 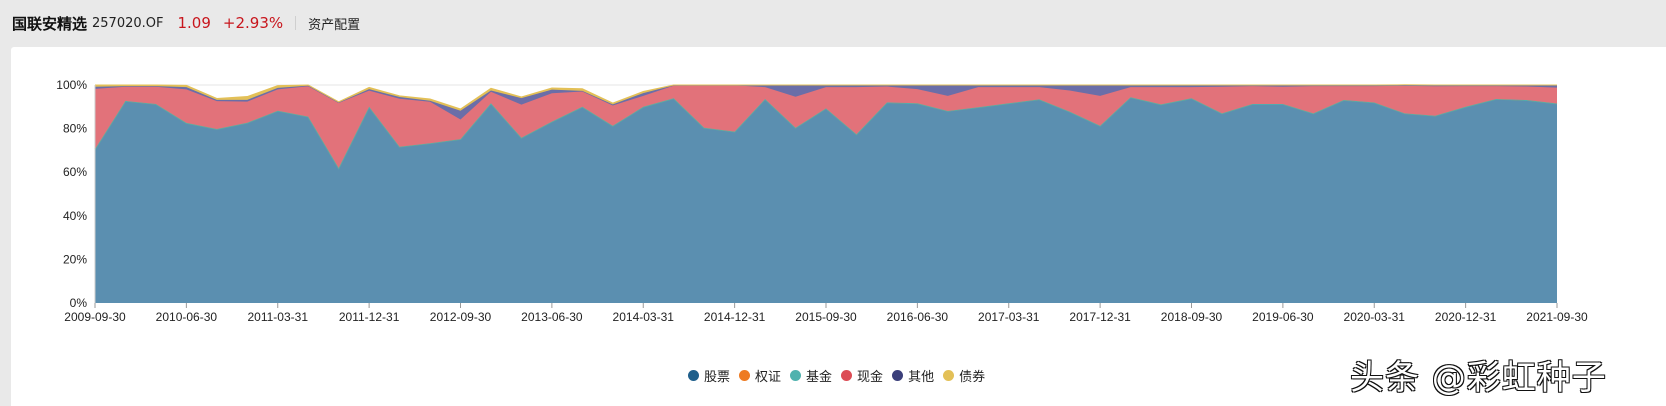 I want to click on y-tick-label: 100%, so click(x=71, y=85).